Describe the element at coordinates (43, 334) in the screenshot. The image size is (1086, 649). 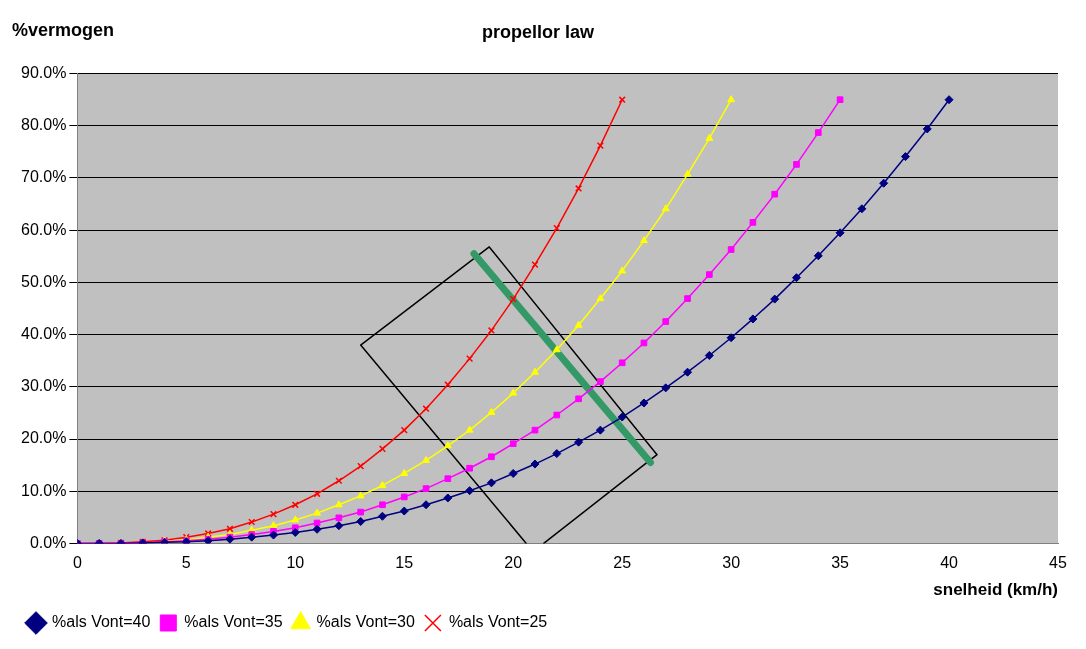
I see `y-tick-label: 40.0%` at that location.